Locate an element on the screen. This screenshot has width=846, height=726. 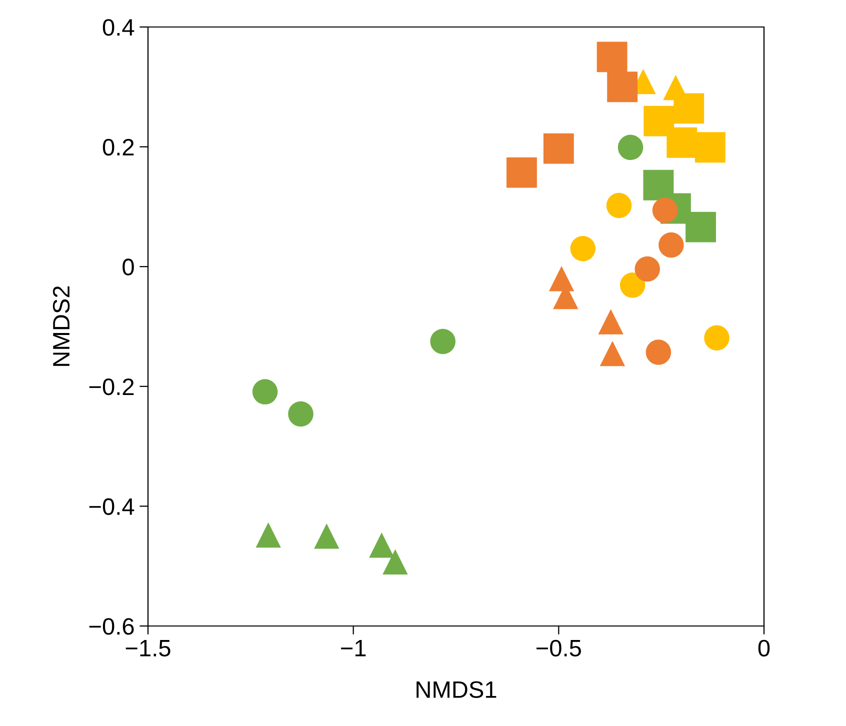
y-axis-title: NMDS2 is located at coordinates (61, 326).